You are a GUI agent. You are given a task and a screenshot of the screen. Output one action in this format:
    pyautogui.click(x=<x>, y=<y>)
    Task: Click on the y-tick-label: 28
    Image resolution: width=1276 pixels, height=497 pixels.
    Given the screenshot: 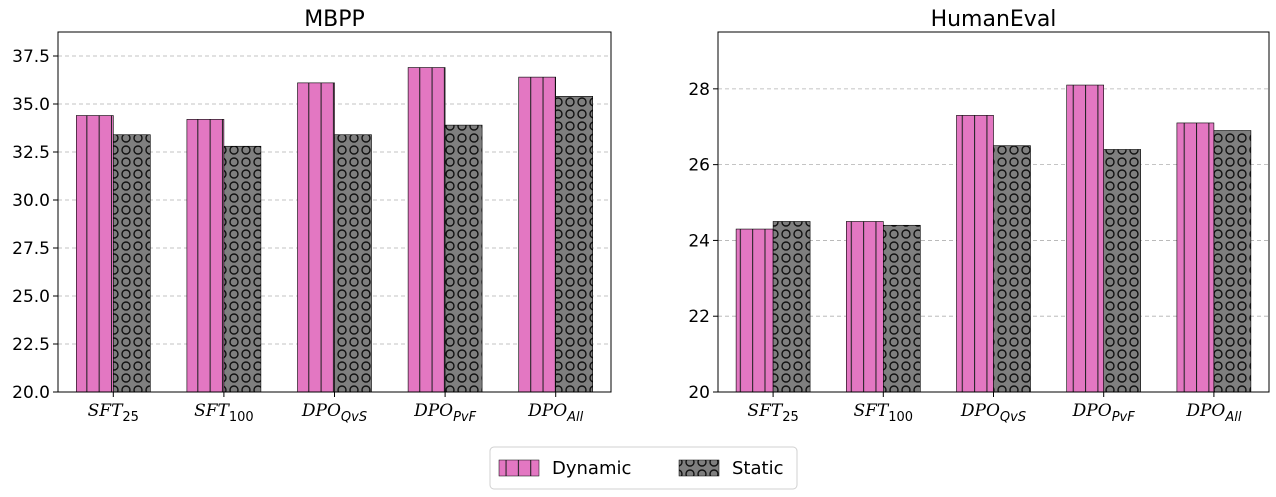 What is the action you would take?
    pyautogui.click(x=699, y=90)
    